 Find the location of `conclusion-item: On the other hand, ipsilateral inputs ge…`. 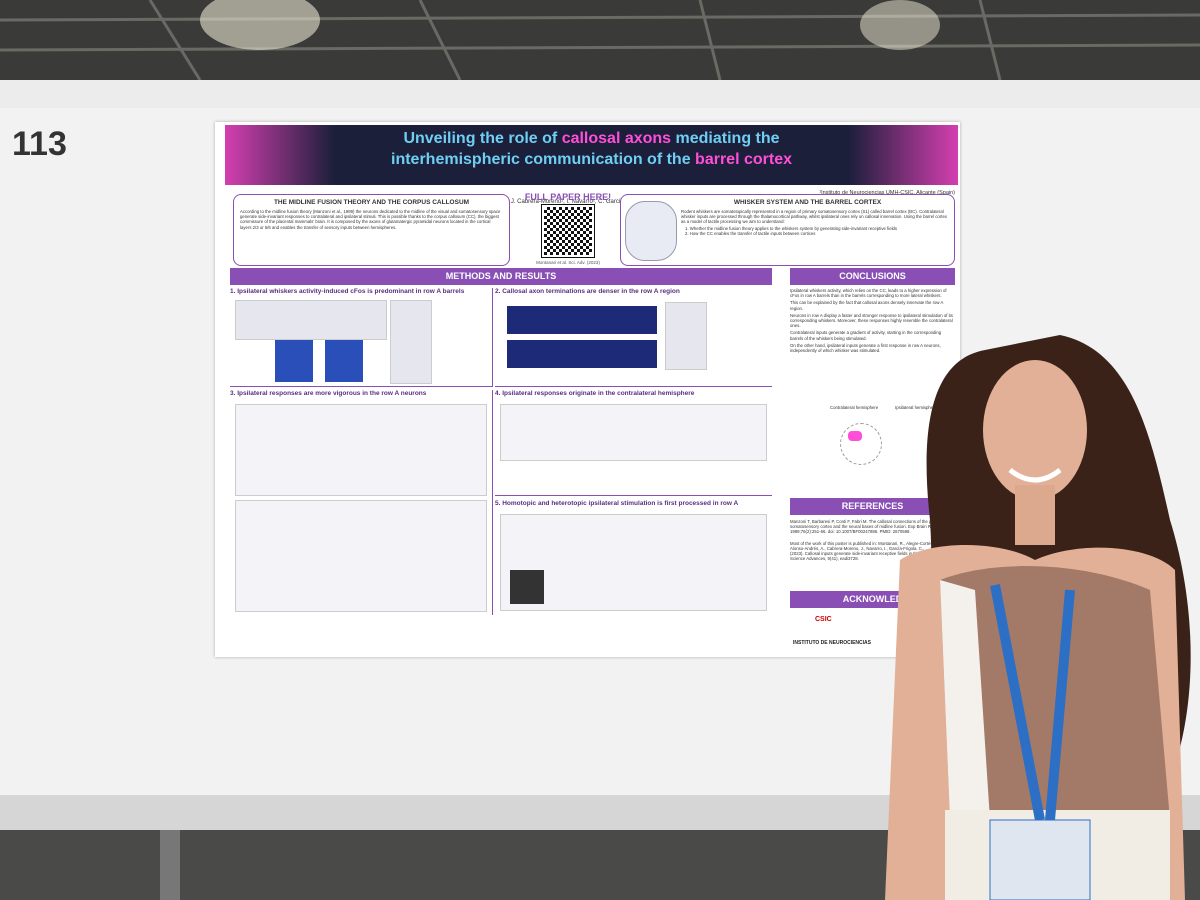

conclusion-item: On the other hand, ipsilateral inputs ge… is located at coordinates (865, 348).